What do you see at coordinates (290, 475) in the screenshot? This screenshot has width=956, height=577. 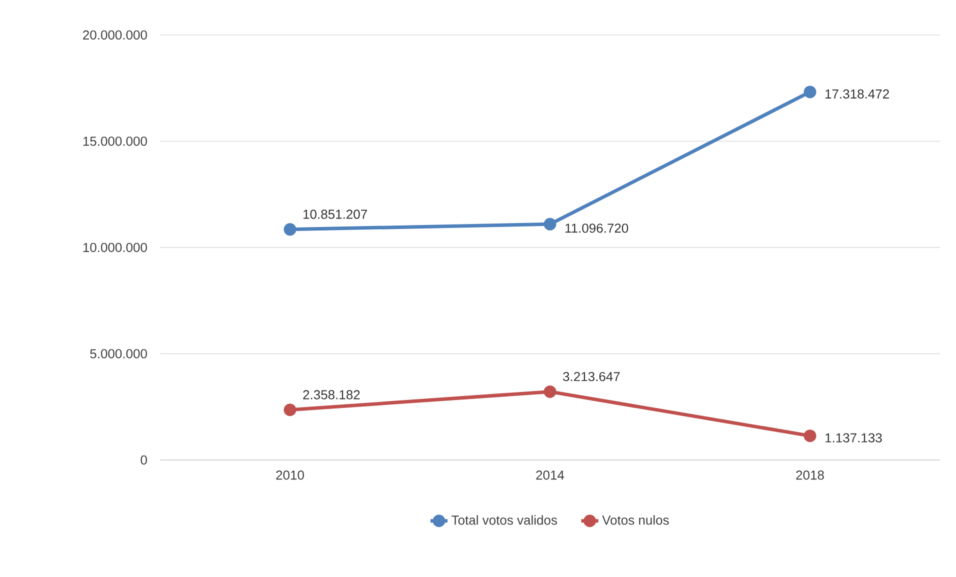 I see `x-tick-label: 2010` at bounding box center [290, 475].